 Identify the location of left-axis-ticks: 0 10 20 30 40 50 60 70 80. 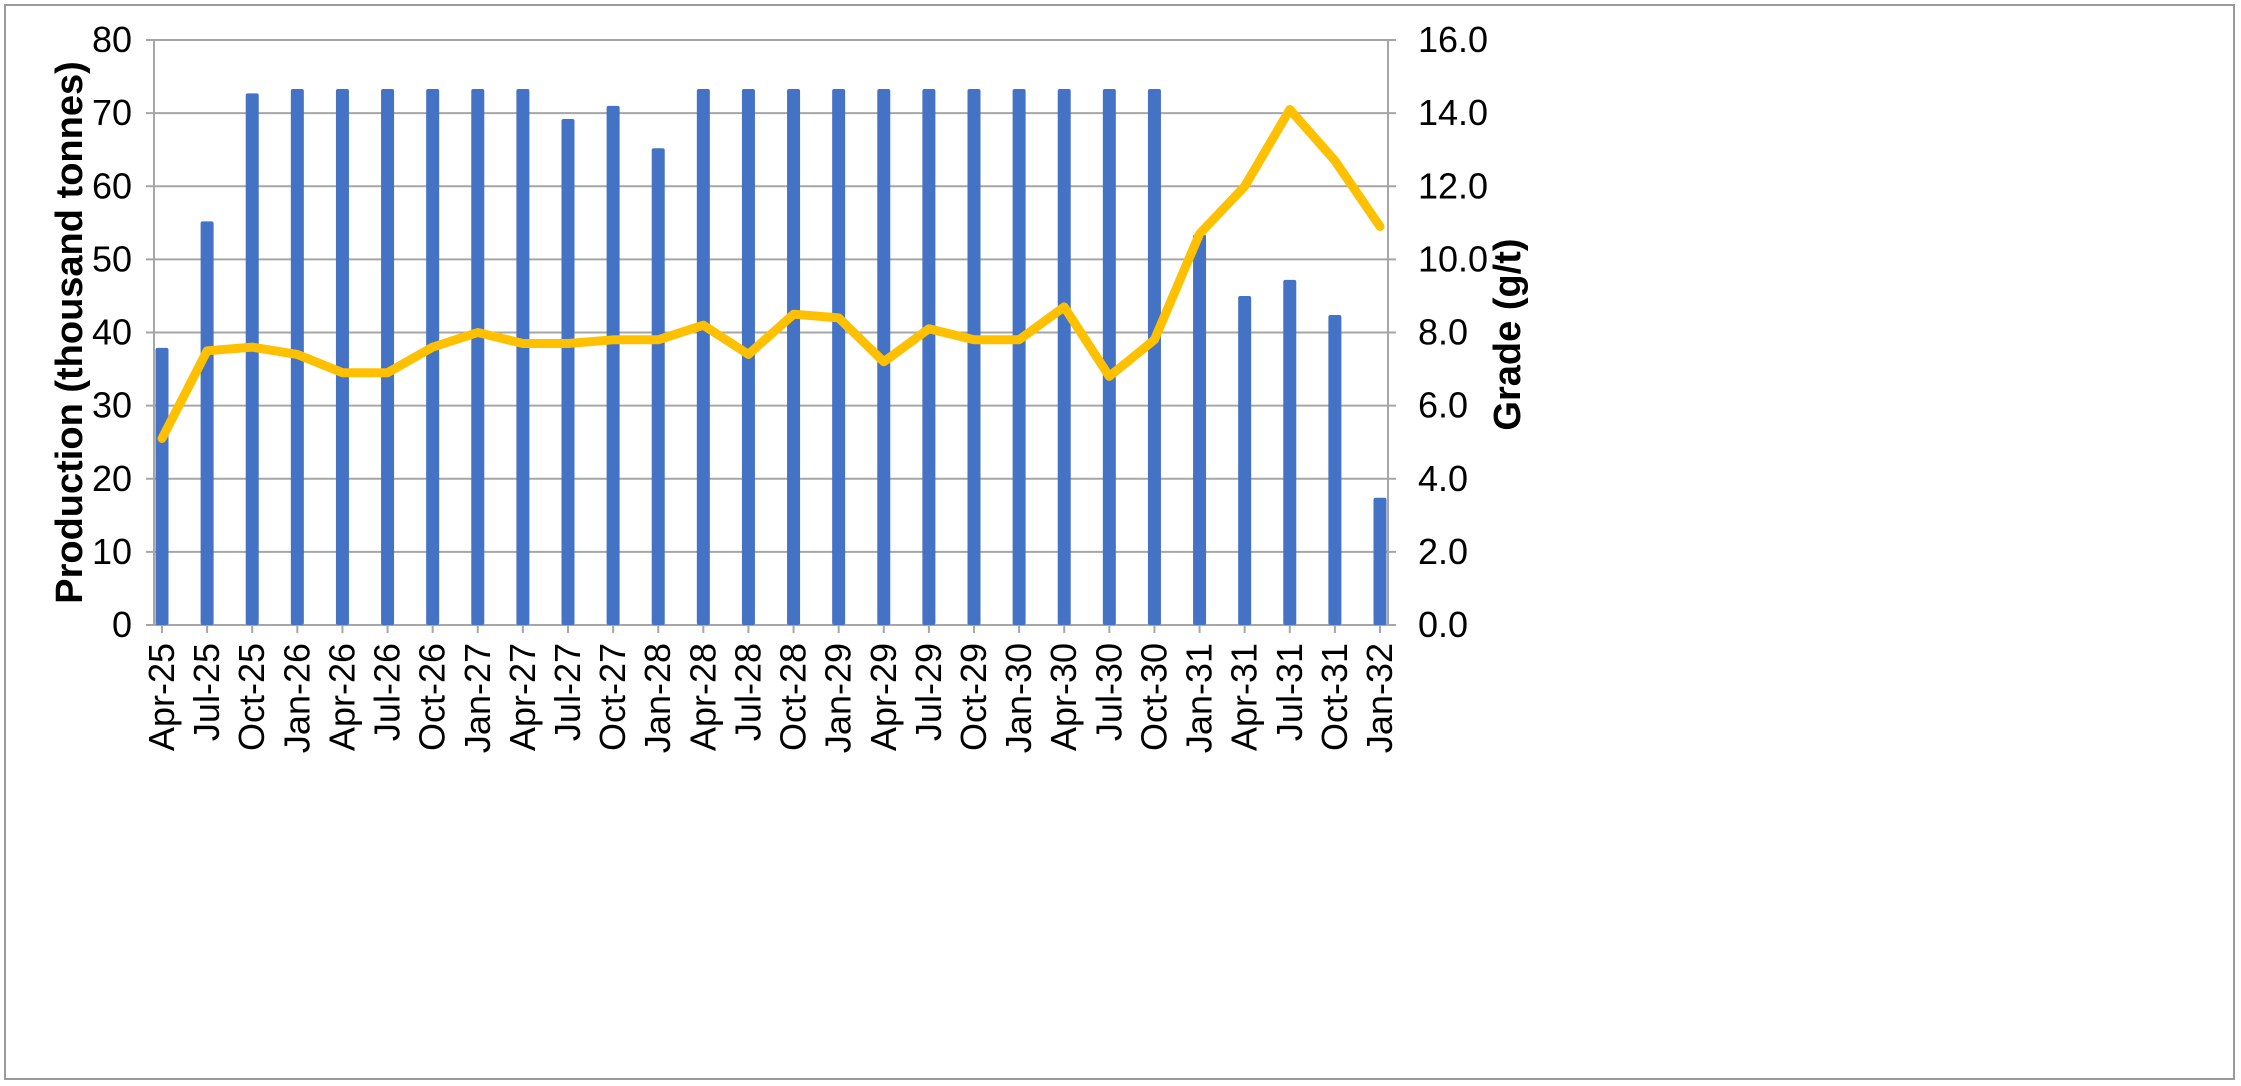
(112, 332).